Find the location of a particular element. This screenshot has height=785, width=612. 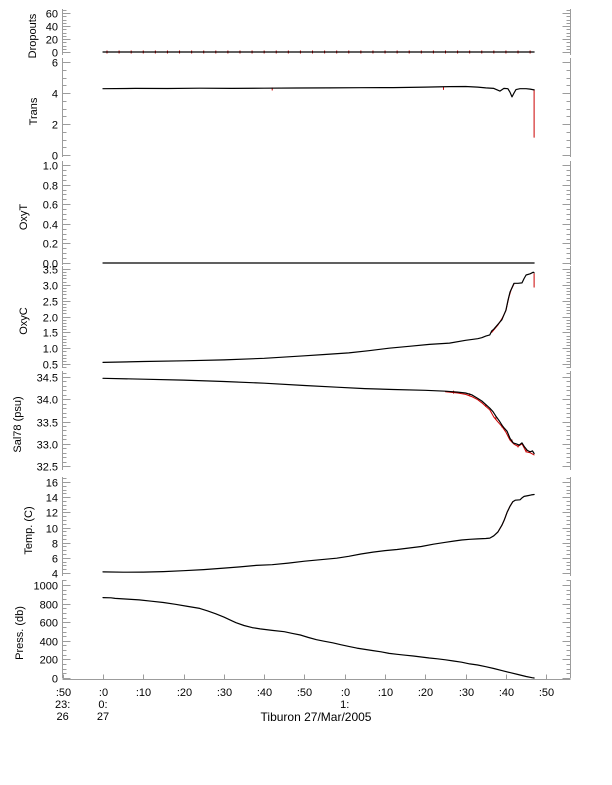

y-tick-label: 2.0 is located at coordinates (50, 319).